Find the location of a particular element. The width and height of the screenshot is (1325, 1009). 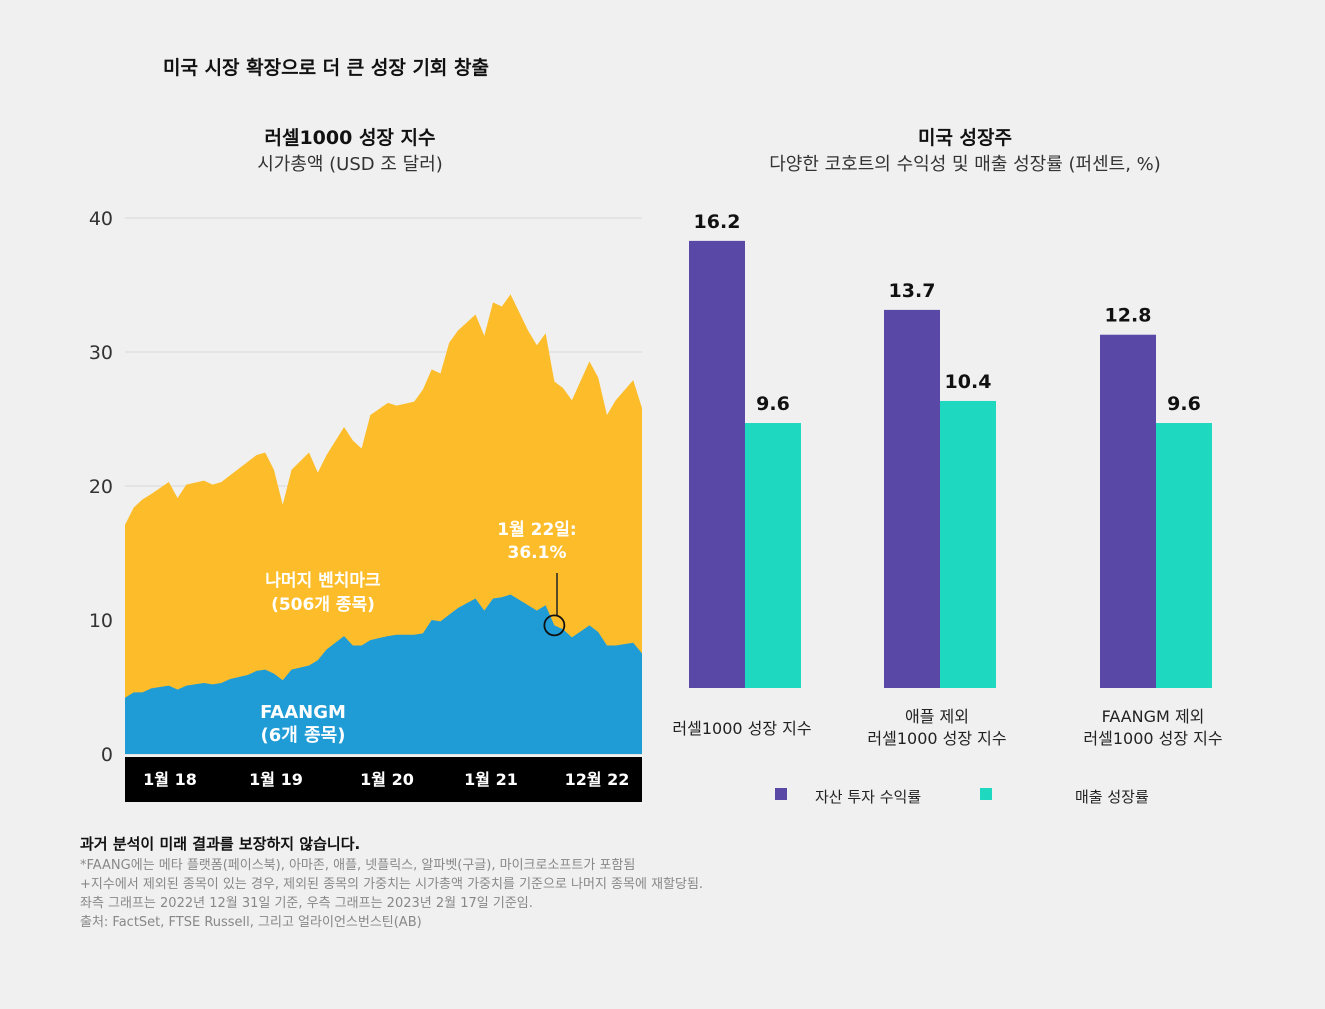

area-faangm is located at coordinates (383, 674).